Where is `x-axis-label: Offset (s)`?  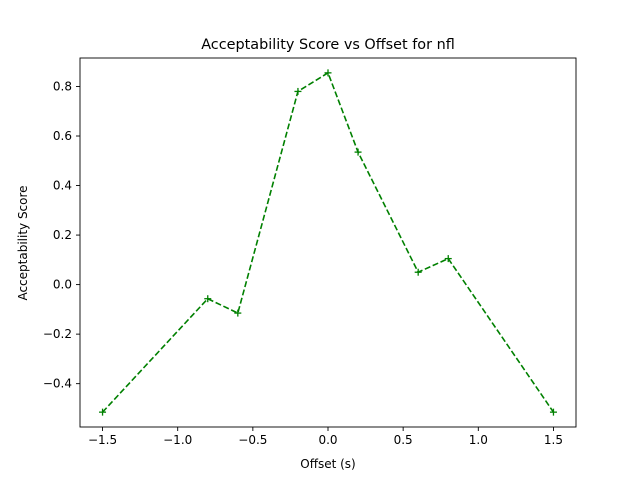
x-axis-label: Offset (s) is located at coordinates (327, 464).